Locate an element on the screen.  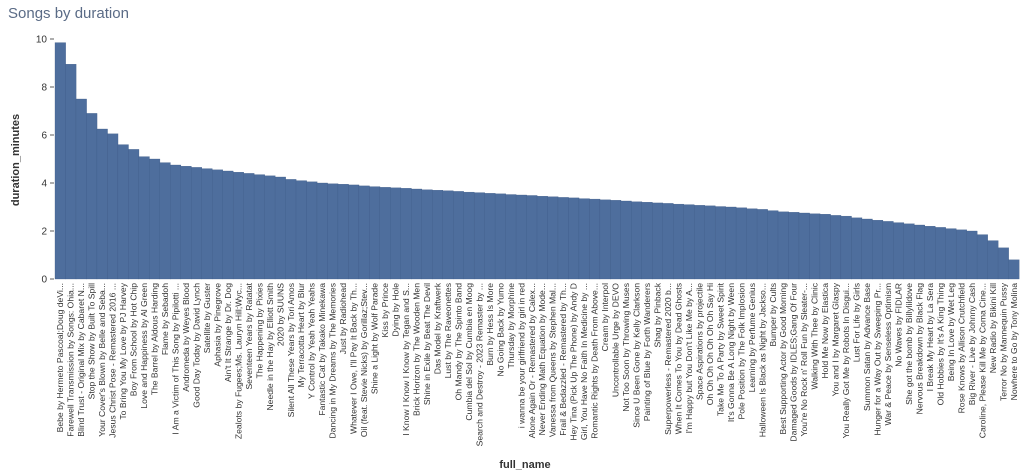
x-tick-label: Big River - Live by Johnny Cash is located at coordinates (972, 344).